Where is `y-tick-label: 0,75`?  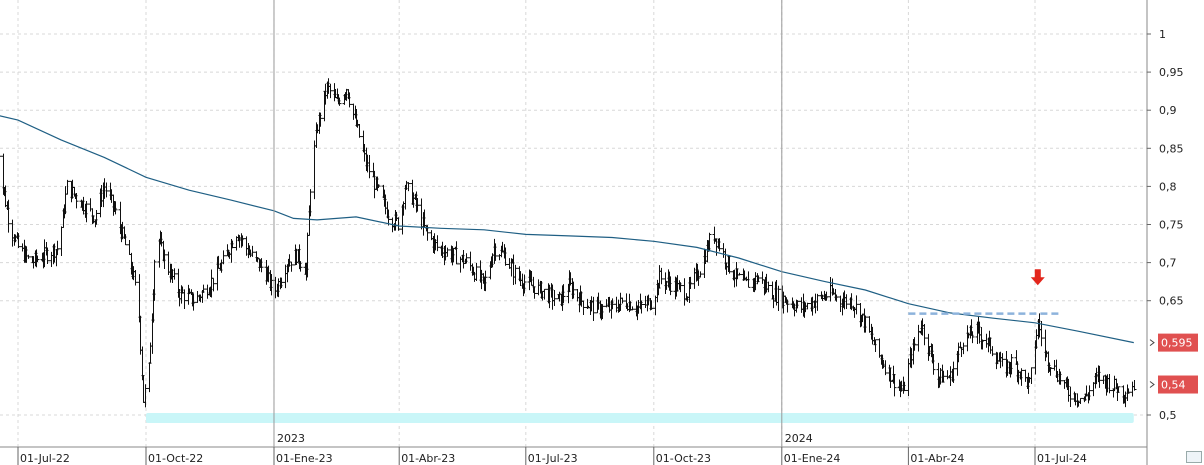
y-tick-label: 0,75 is located at coordinates (1171, 225).